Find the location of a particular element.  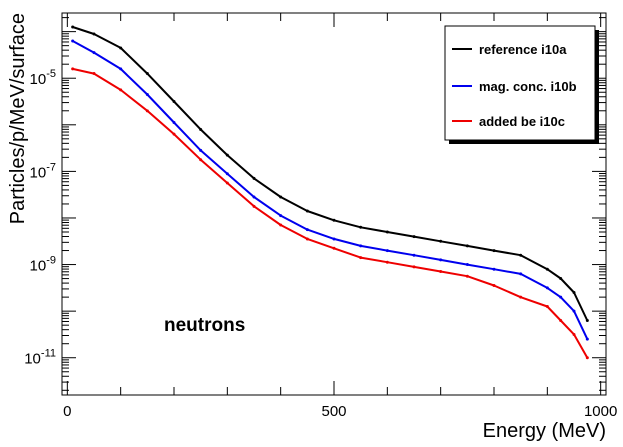

y-tick-label: 10⁻⁹ is located at coordinates (43, 265).